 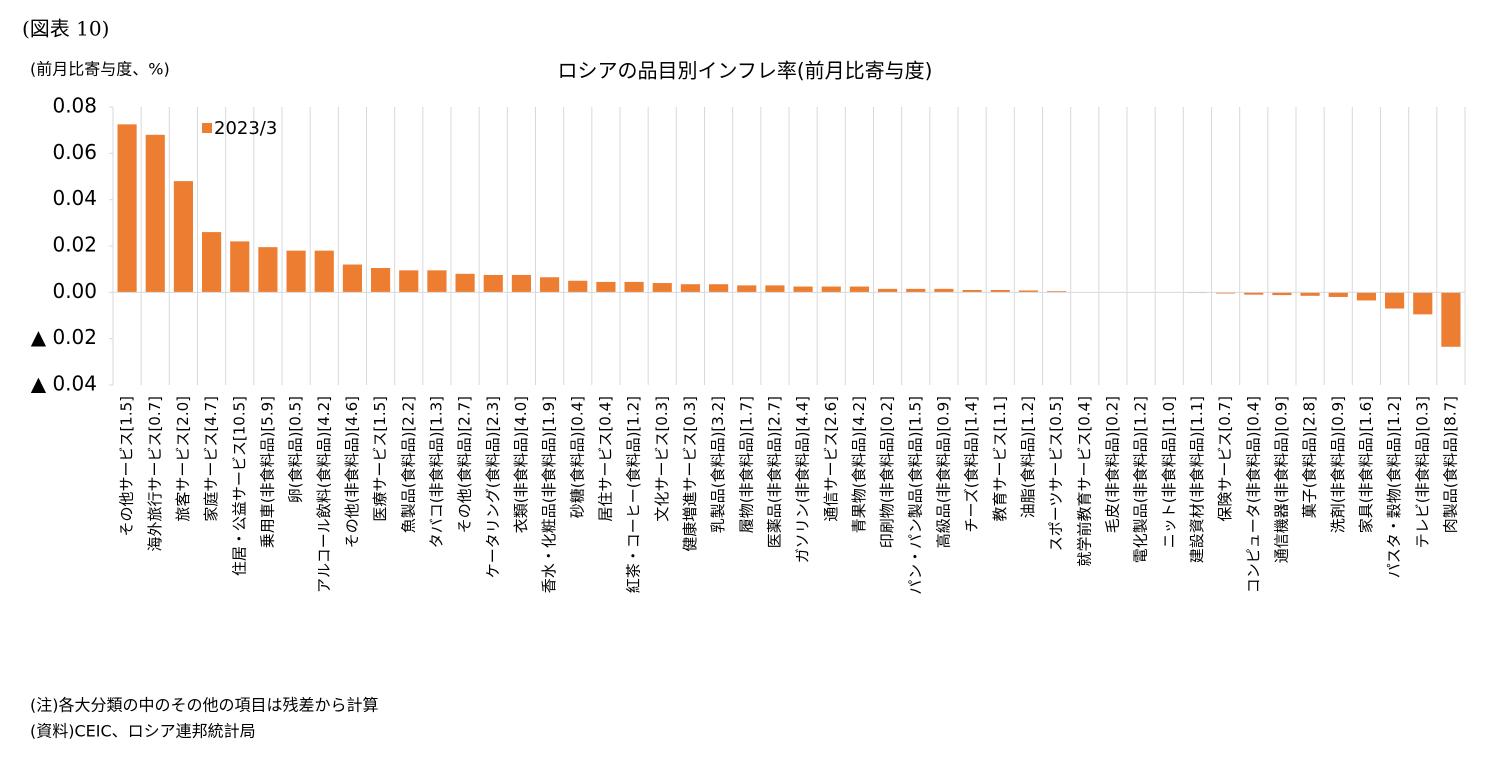 What do you see at coordinates (1084, 481) in the screenshot?
I see `x-tick-label: 就学前教育サービス[0.4]` at bounding box center [1084, 481].